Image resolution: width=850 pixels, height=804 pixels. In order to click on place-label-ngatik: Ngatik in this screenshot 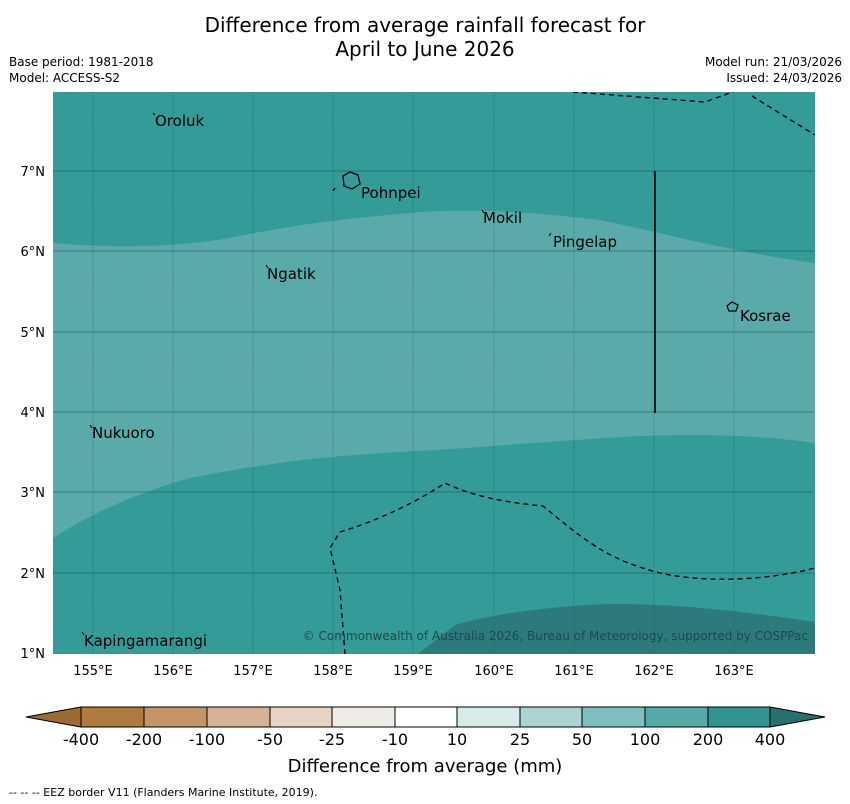, I will do `click(291, 274)`.